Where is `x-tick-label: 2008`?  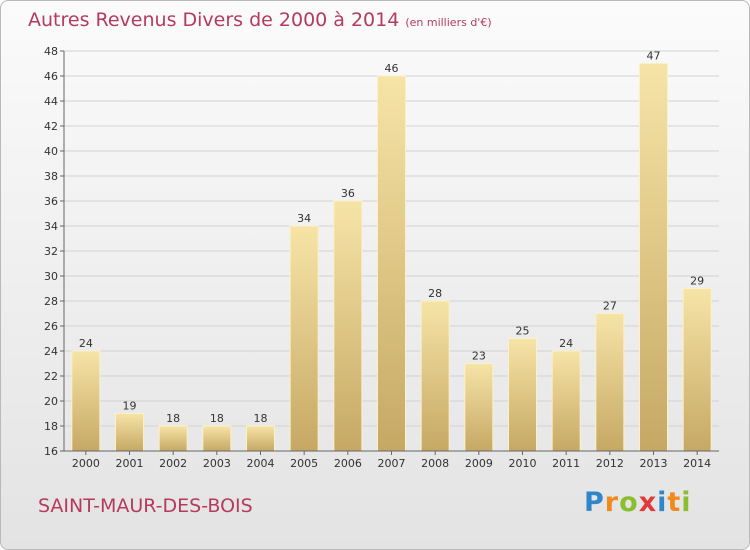 x-tick-label: 2008 is located at coordinates (435, 463).